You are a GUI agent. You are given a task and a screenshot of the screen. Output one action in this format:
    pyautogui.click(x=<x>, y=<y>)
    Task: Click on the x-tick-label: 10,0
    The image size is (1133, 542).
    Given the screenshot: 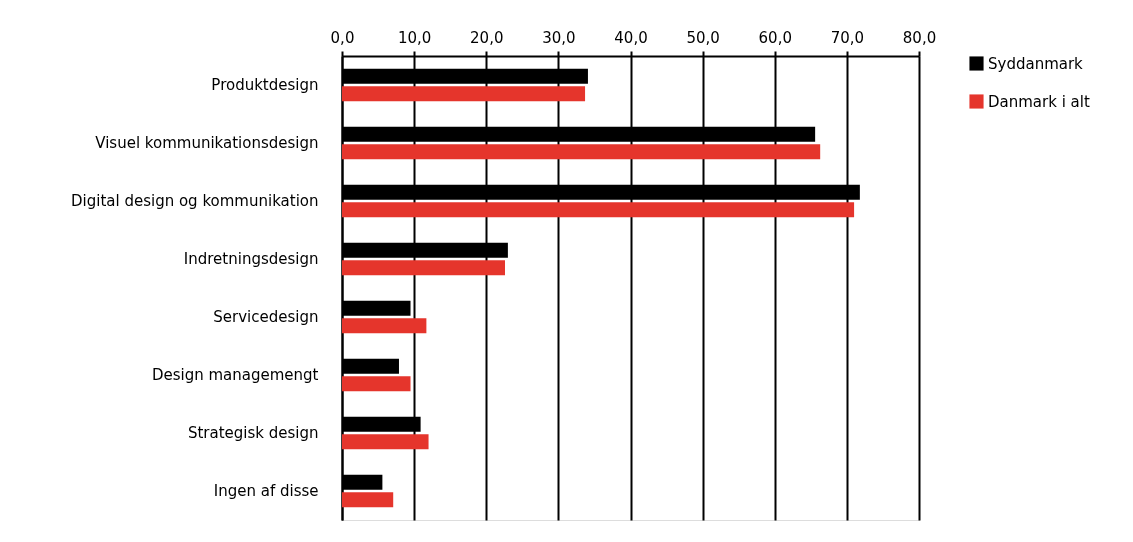 What is the action you would take?
    pyautogui.click(x=414, y=37)
    